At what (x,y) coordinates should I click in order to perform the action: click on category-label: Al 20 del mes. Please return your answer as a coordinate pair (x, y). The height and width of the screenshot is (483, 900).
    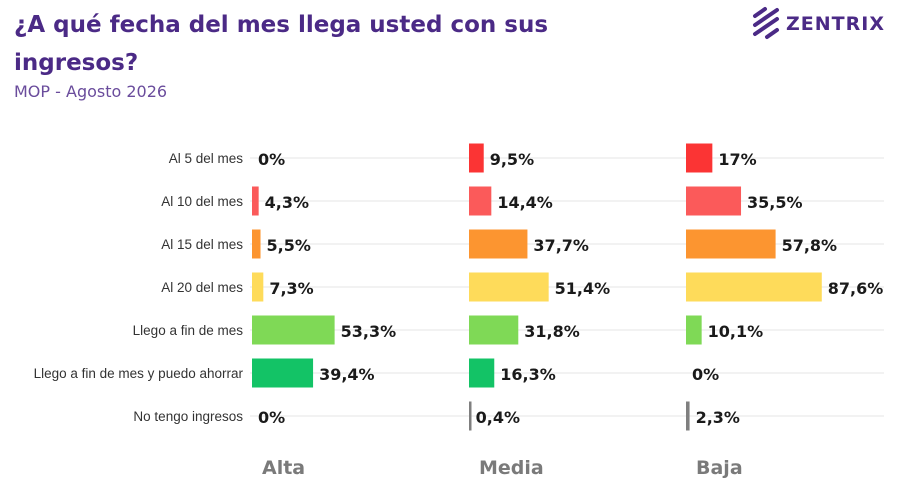
    Looking at the image, I should click on (202, 287).